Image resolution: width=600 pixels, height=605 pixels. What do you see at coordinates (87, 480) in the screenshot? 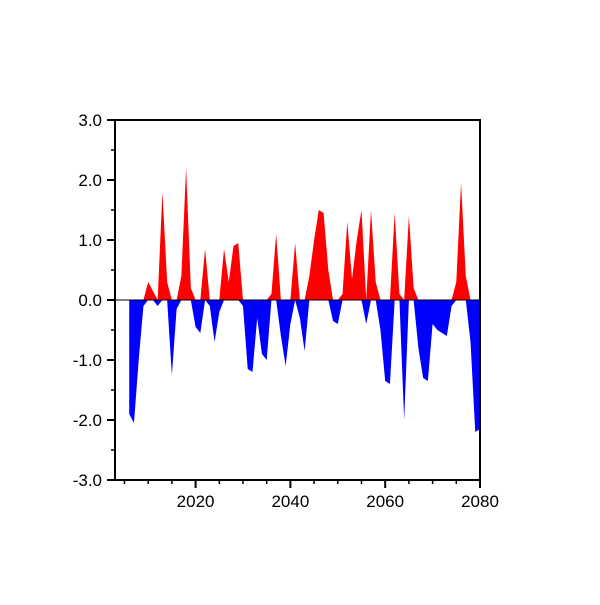
I see `y-axis-tick-label: -3.0` at bounding box center [87, 480].